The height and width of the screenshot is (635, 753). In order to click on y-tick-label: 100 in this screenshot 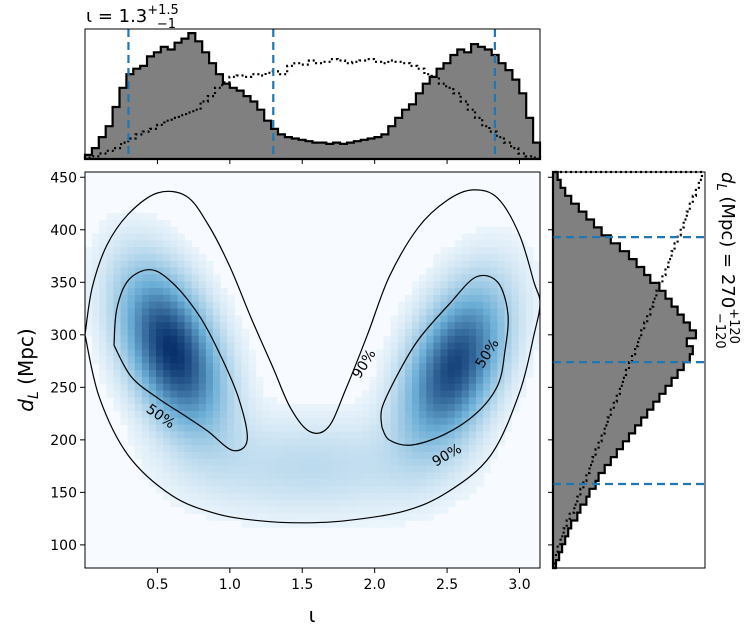, I will do `click(63, 546)`.